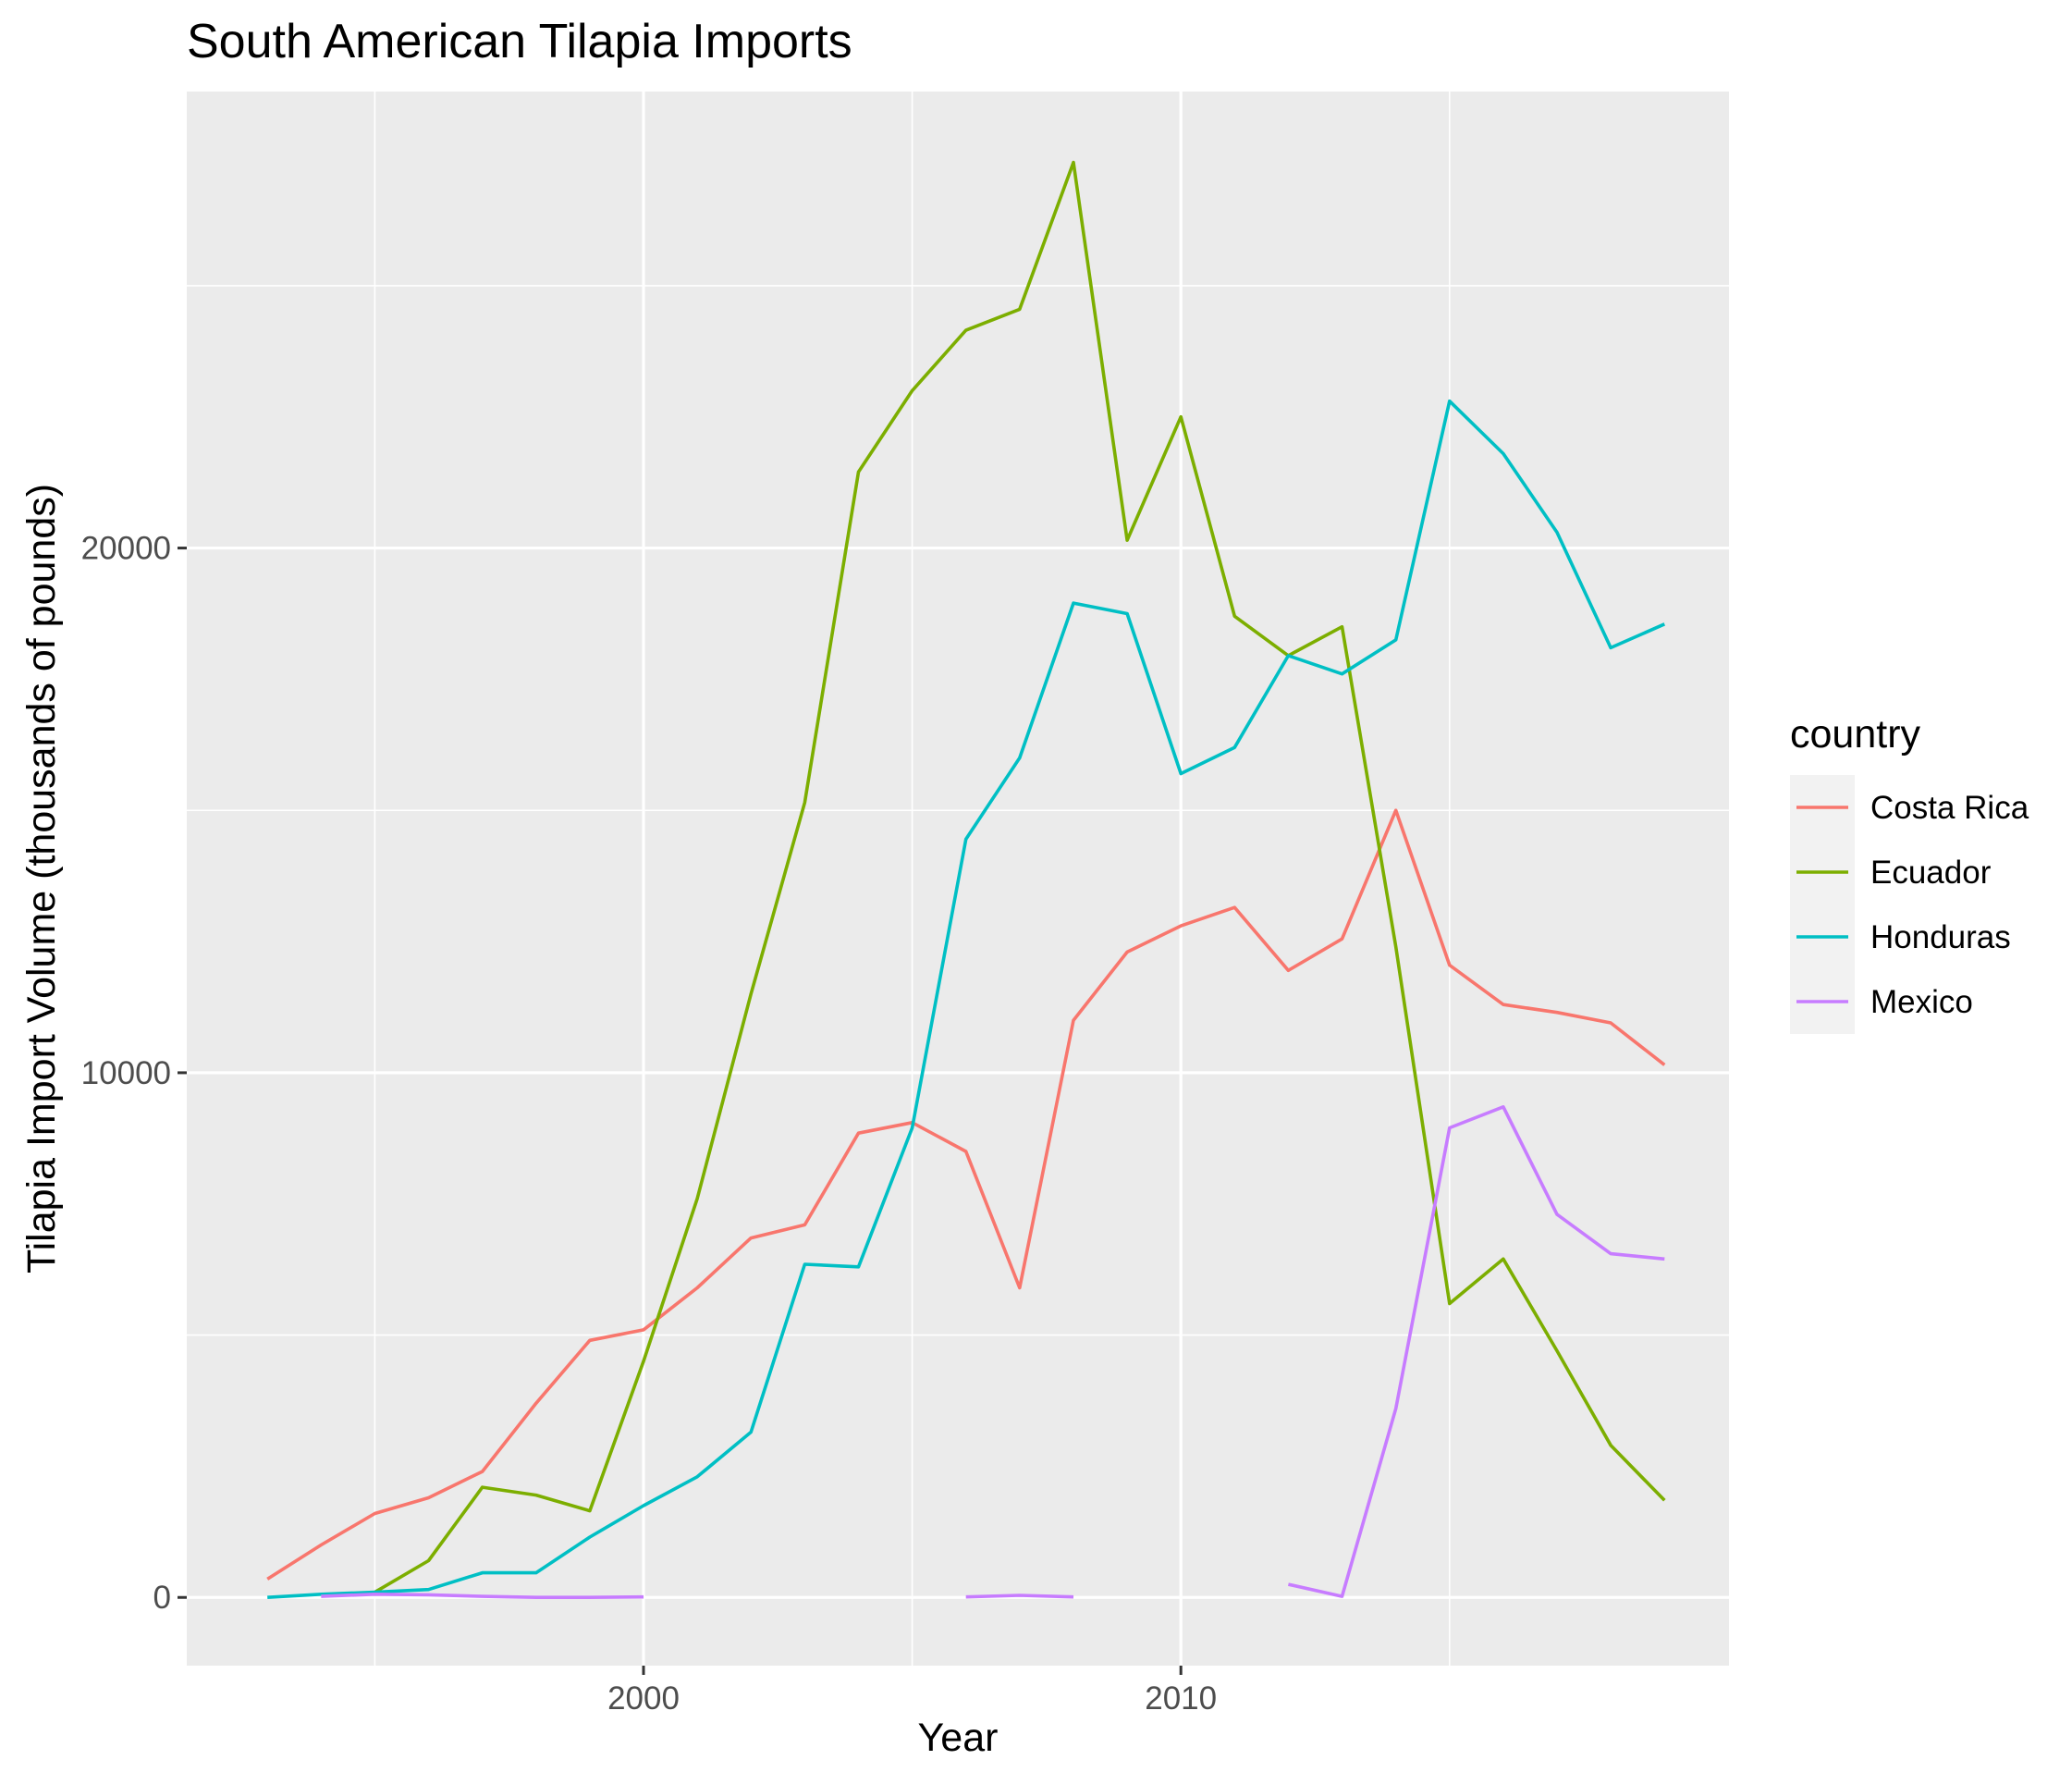 This screenshot has height=1772, width=2072. What do you see at coordinates (1949, 808) in the screenshot?
I see `legend-label-costa-rica: Costa Rica` at bounding box center [1949, 808].